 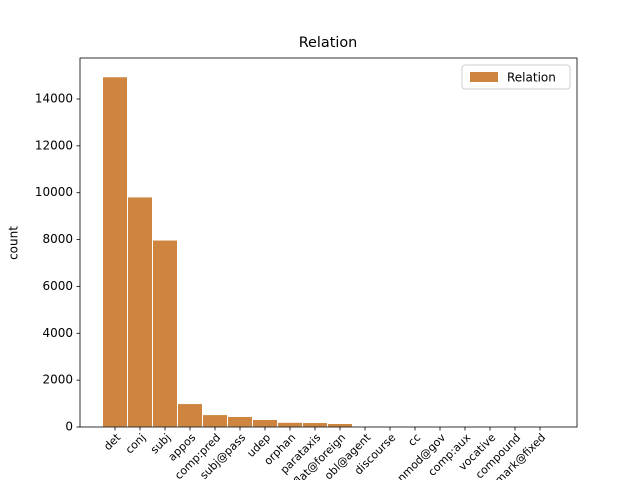 What do you see at coordinates (54, 99) in the screenshot?
I see `y-tick-label: 14000` at bounding box center [54, 99].